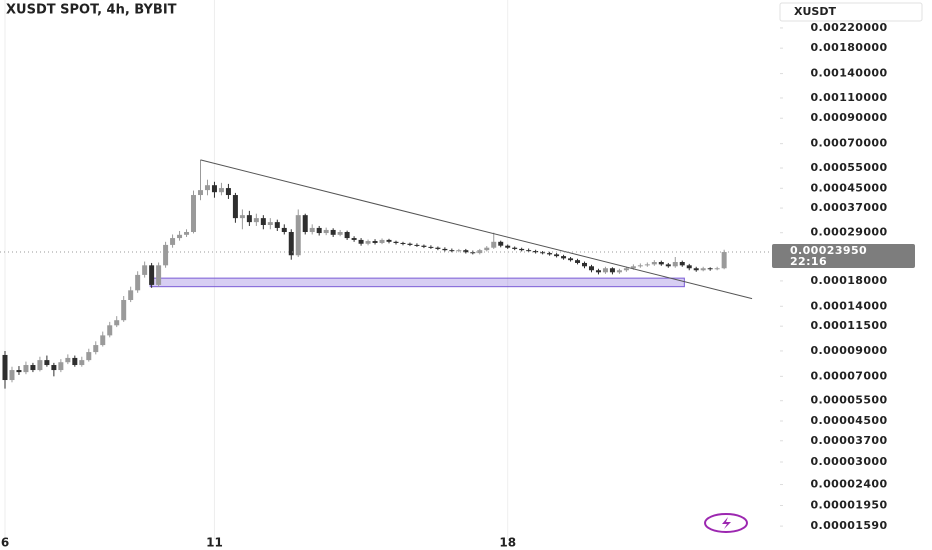  Describe the element at coordinates (848, 207) in the screenshot. I see `y-tick-label: 0.00037000` at that location.